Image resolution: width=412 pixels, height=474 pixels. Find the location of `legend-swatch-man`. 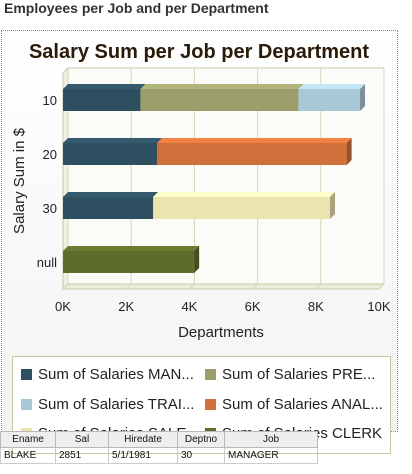

legend-swatch-man is located at coordinates (26, 374).